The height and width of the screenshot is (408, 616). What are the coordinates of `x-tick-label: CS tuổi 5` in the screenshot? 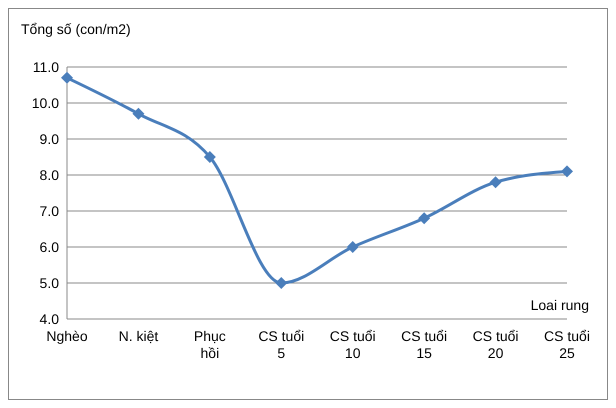 It's located at (281, 344).